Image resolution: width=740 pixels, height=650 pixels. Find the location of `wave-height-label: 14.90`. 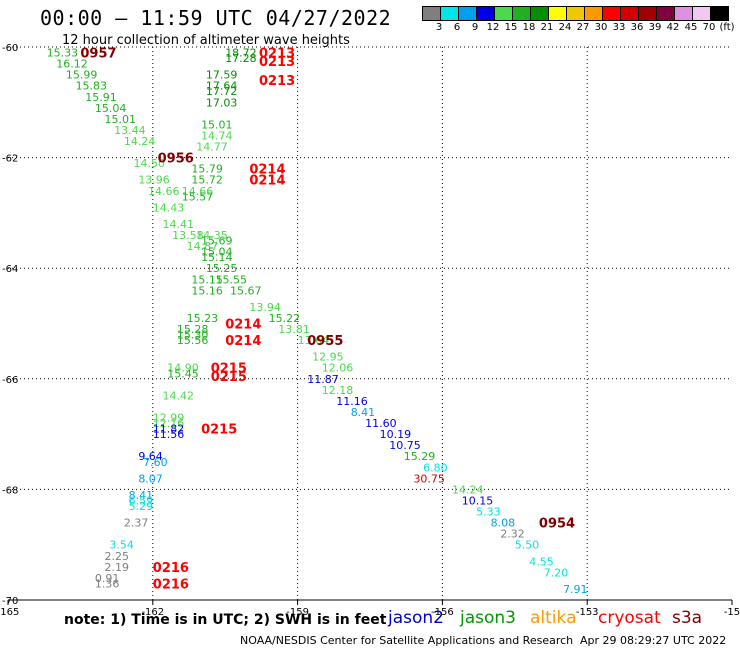

wave-height-label: 14.90 is located at coordinates (183, 368).